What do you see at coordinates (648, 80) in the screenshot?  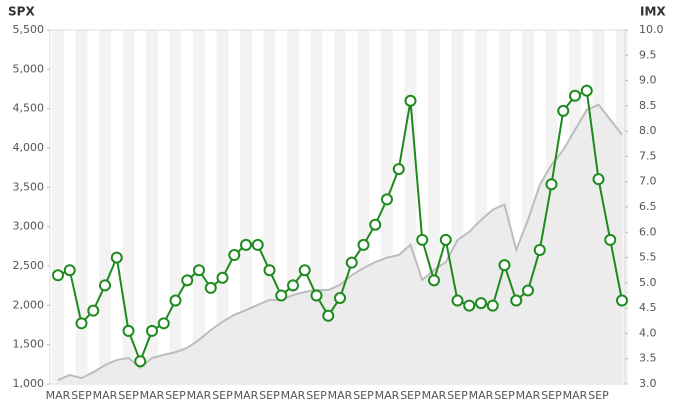 I see `y2-tick-label: 9.0` at bounding box center [648, 80].